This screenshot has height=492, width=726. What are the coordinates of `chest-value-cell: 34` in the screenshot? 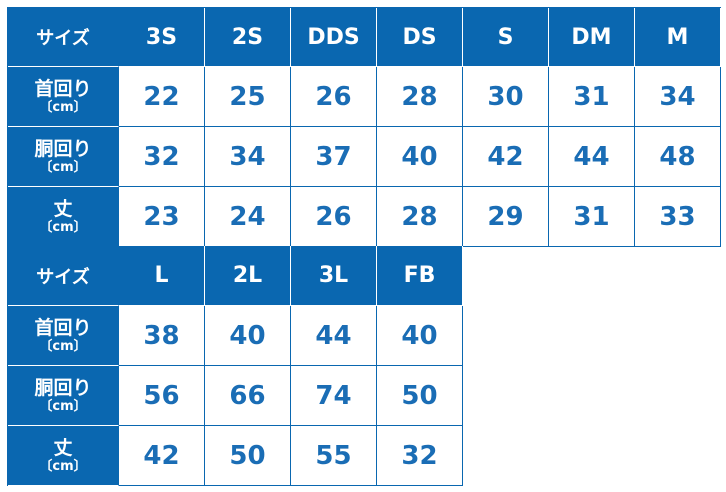 It's located at (248, 157).